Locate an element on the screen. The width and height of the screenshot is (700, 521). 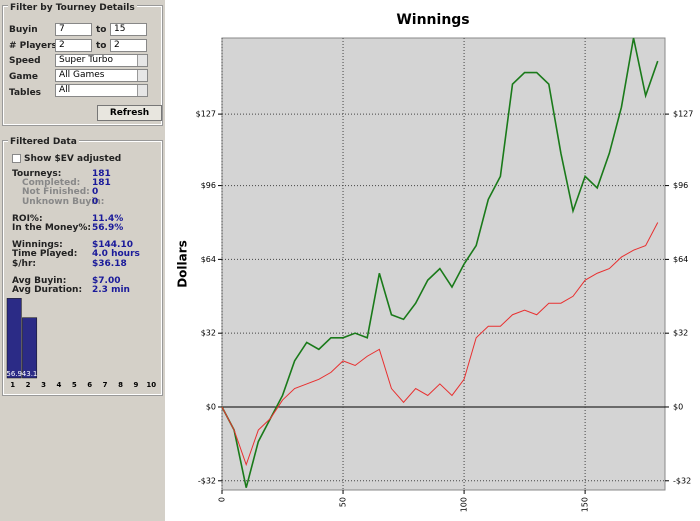
x-tick-label: 50 is located at coordinates (343, 502).